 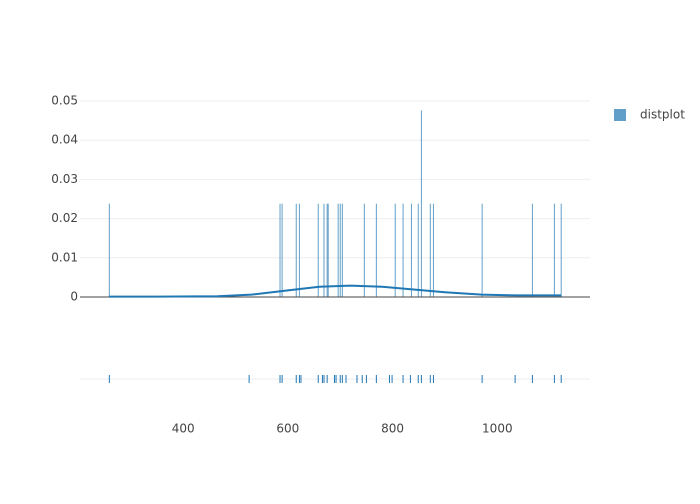 I want to click on y-tick-label: 0.04, so click(x=64, y=140).